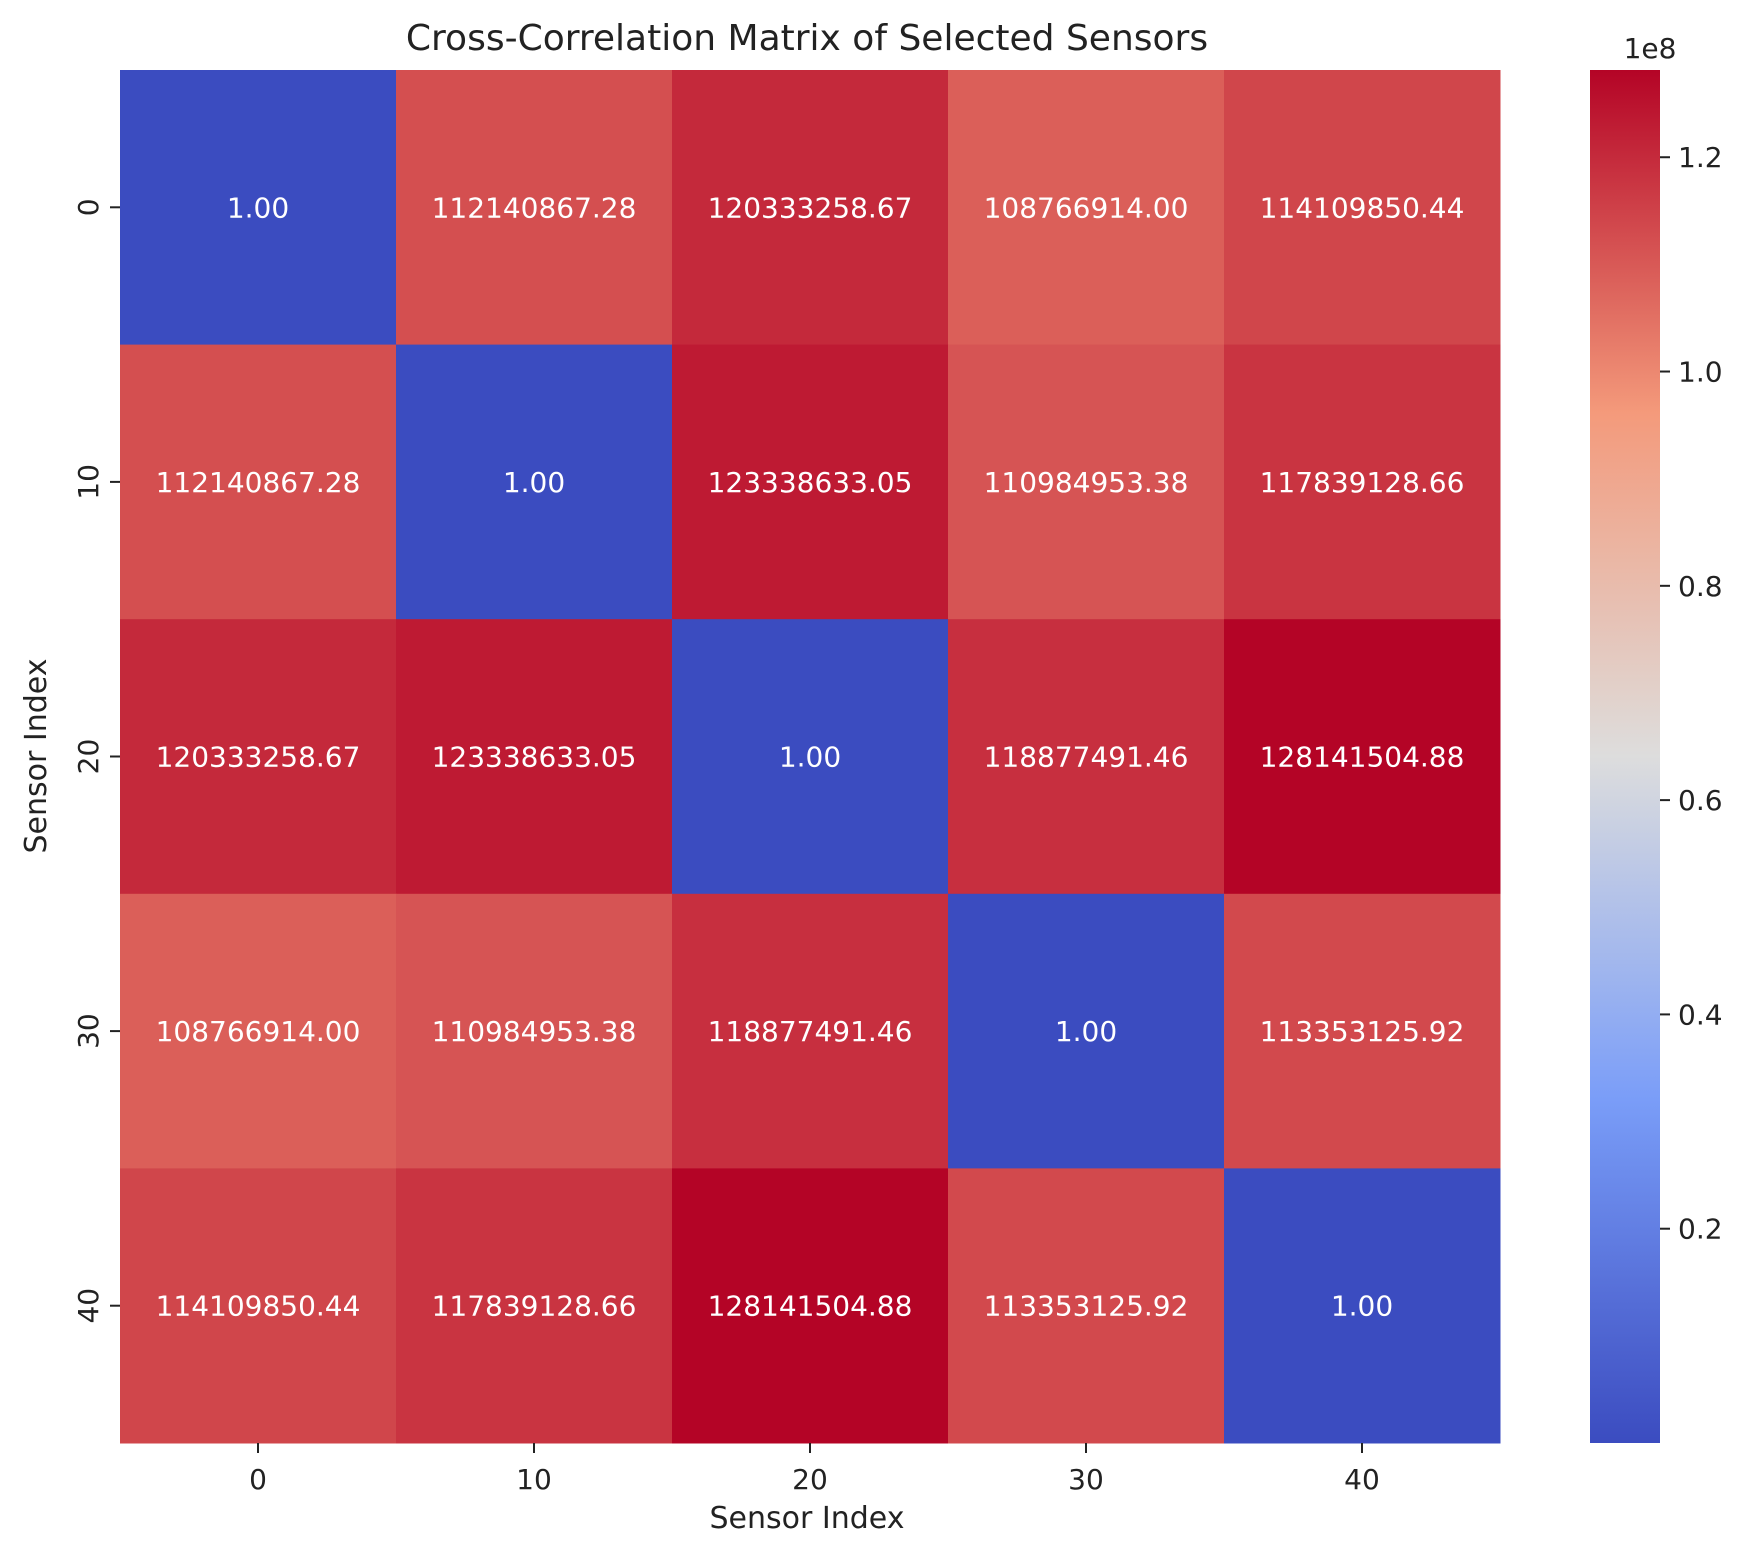 This screenshot has height=1559, width=1745. Describe the element at coordinates (88, 1031) in the screenshot. I see `y-tick-label: 30` at that location.